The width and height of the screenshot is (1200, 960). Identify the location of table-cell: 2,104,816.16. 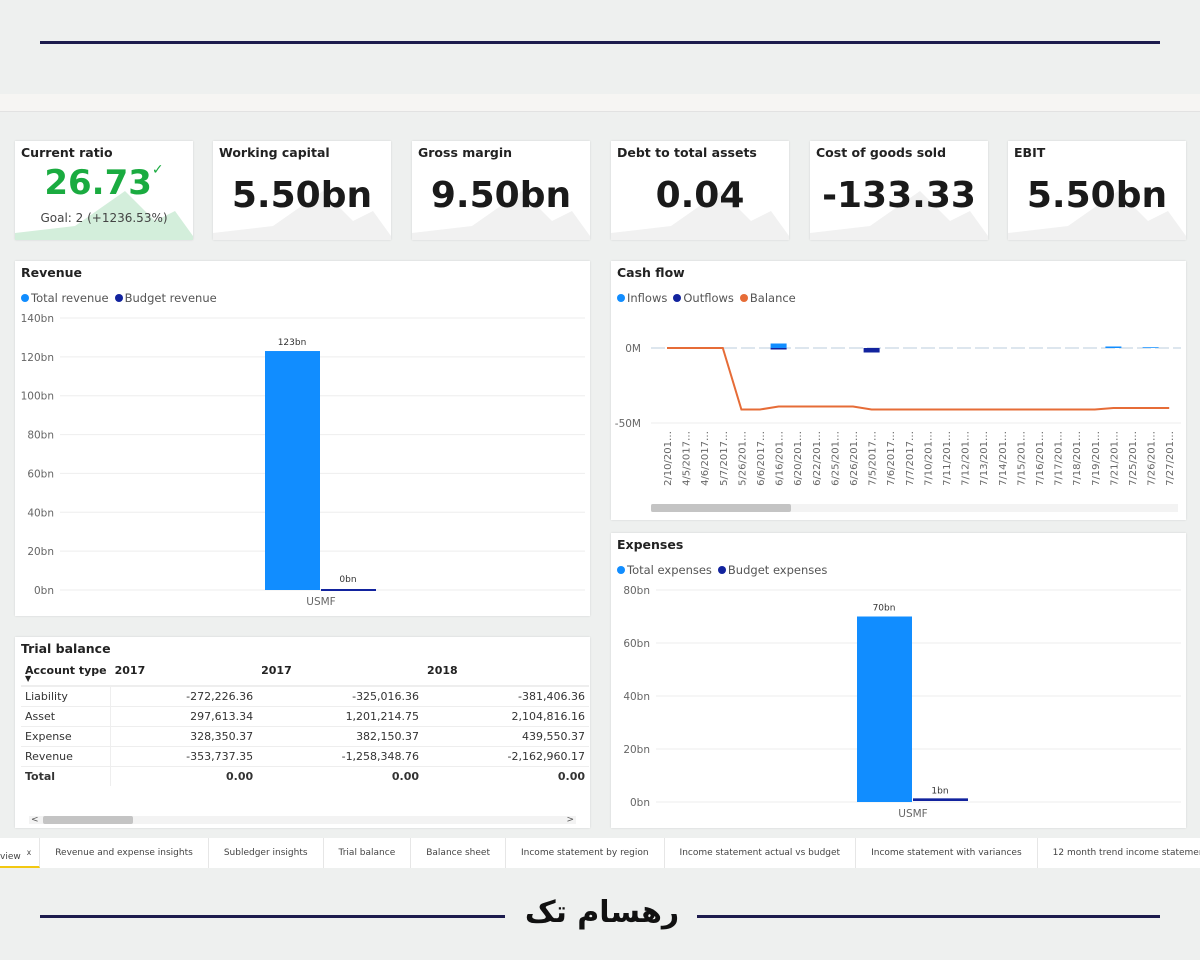
(506, 716).